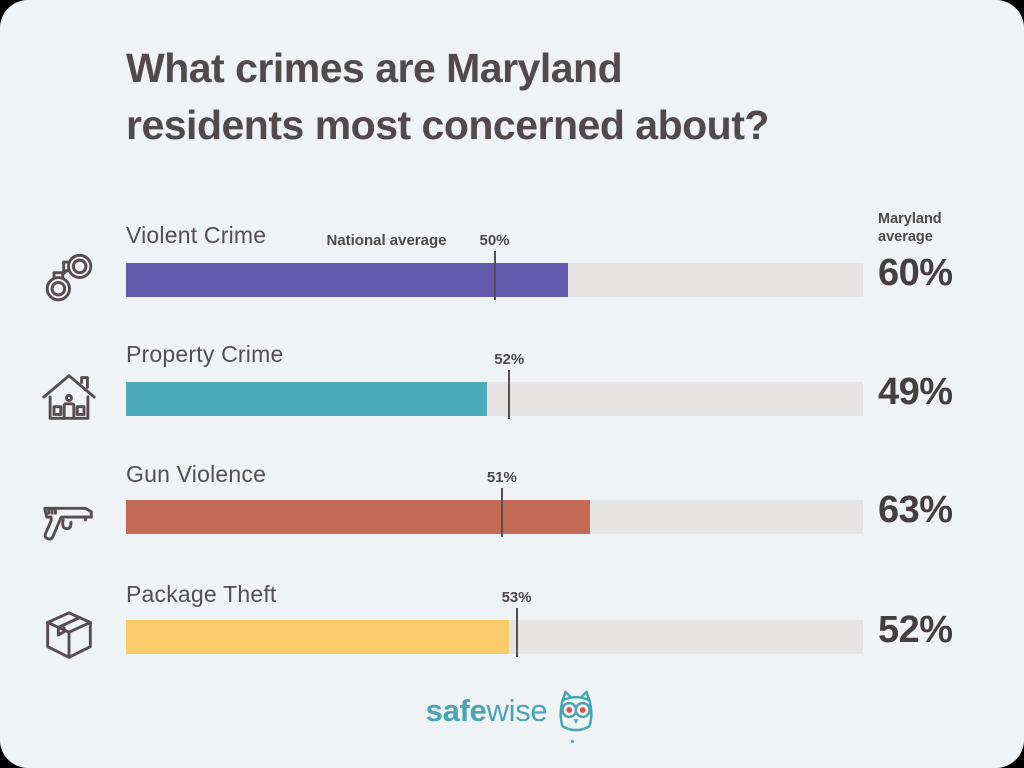 The height and width of the screenshot is (768, 1024). Describe the element at coordinates (196, 235) in the screenshot. I see `category-label: Violent Crime` at that location.